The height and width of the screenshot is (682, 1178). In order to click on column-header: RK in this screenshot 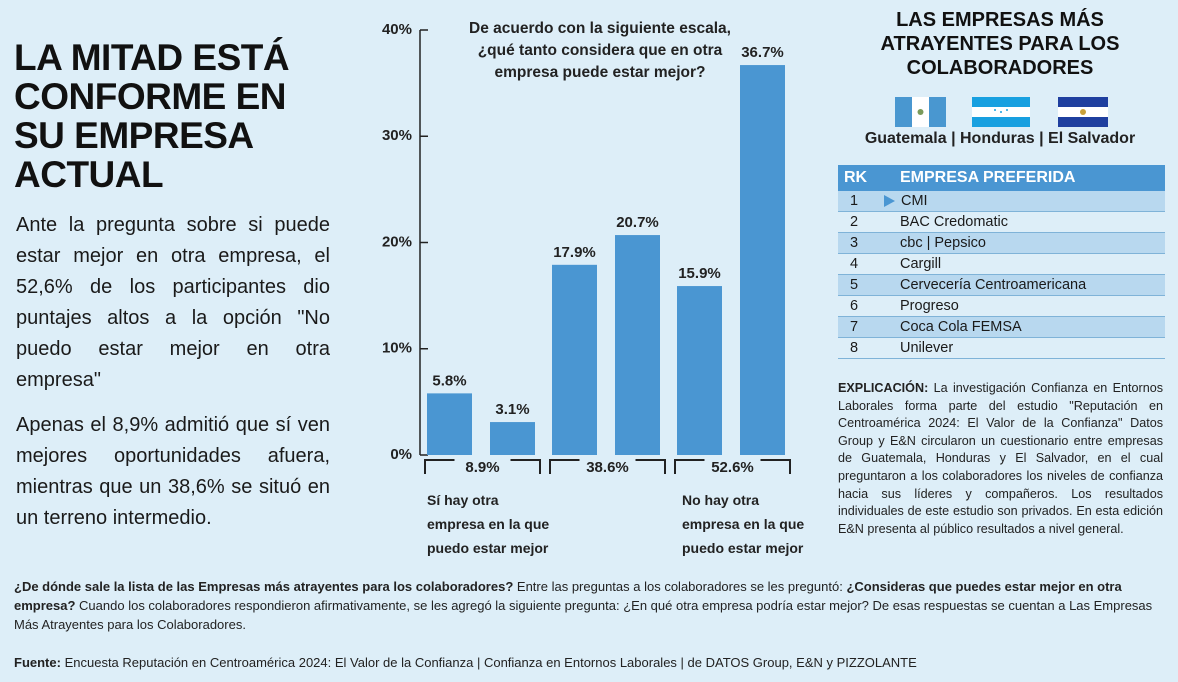, I will do `click(866, 178)`.